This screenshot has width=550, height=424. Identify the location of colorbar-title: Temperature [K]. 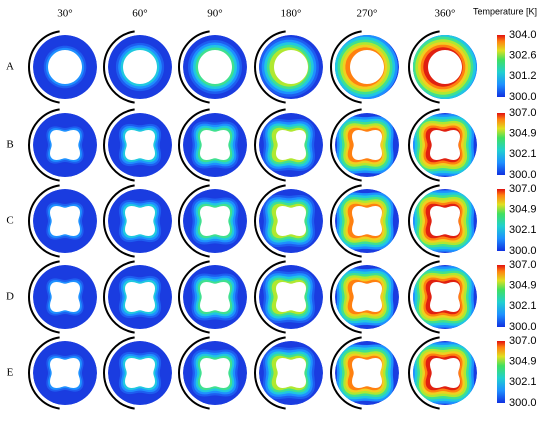
(505, 11).